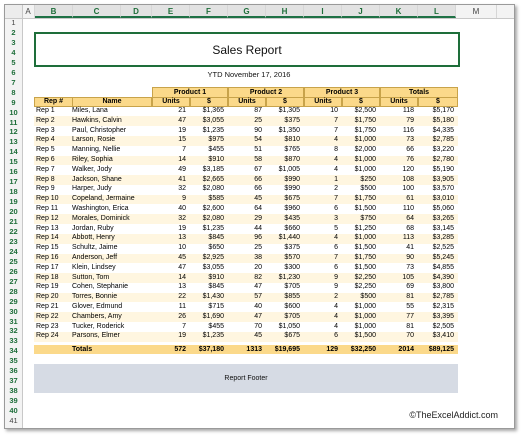 This screenshot has height=435, width=525. Describe the element at coordinates (13, 361) in the screenshot. I see `row-header: 35` at that location.